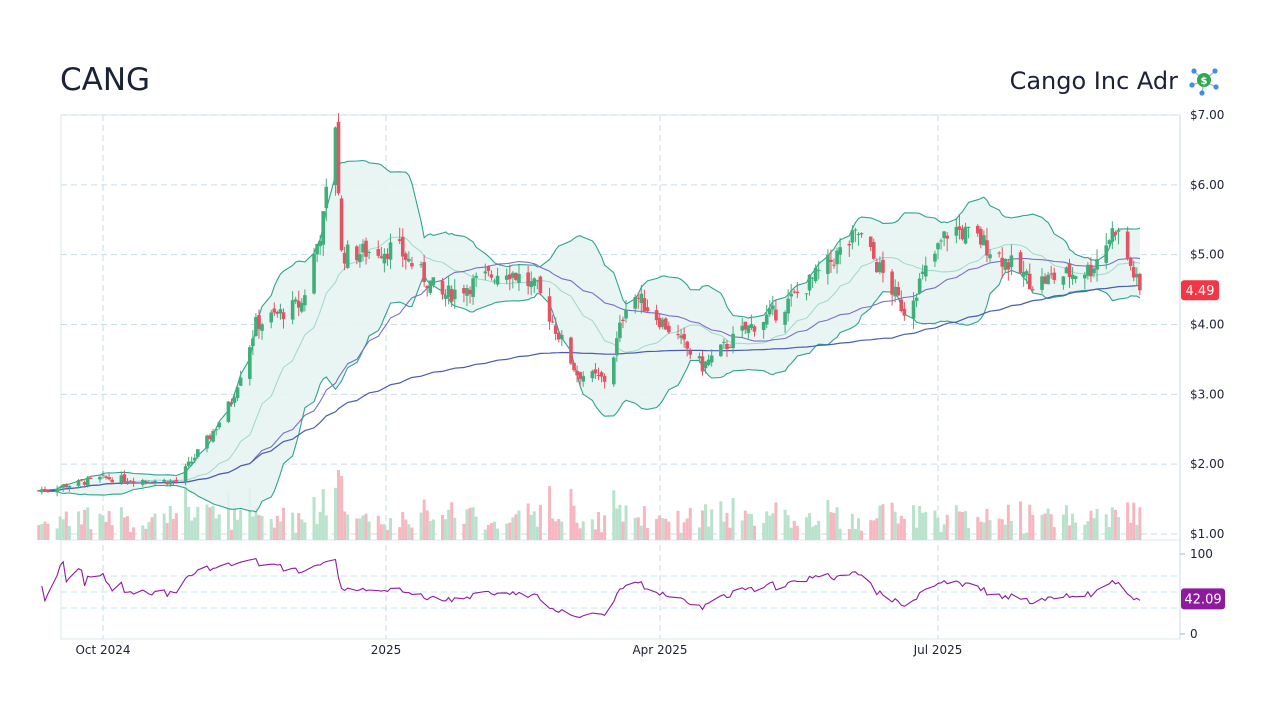 This screenshot has height=720, width=1280. What do you see at coordinates (659, 650) in the screenshot?
I see `date-tick: Apr 2025` at bounding box center [659, 650].